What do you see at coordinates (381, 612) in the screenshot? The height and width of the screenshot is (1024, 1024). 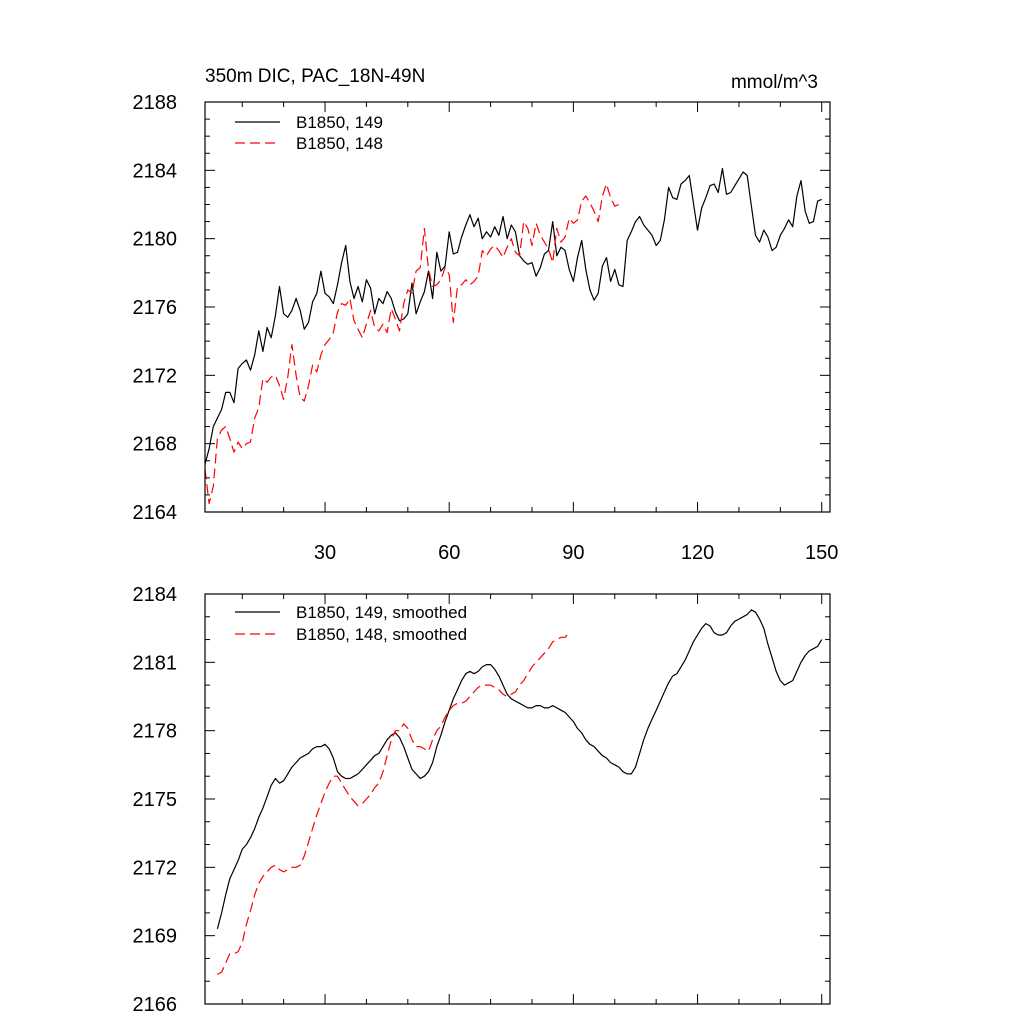 I see `legend-label-b1850-149-smoothed: B1850, 149, smoothed` at bounding box center [381, 612].